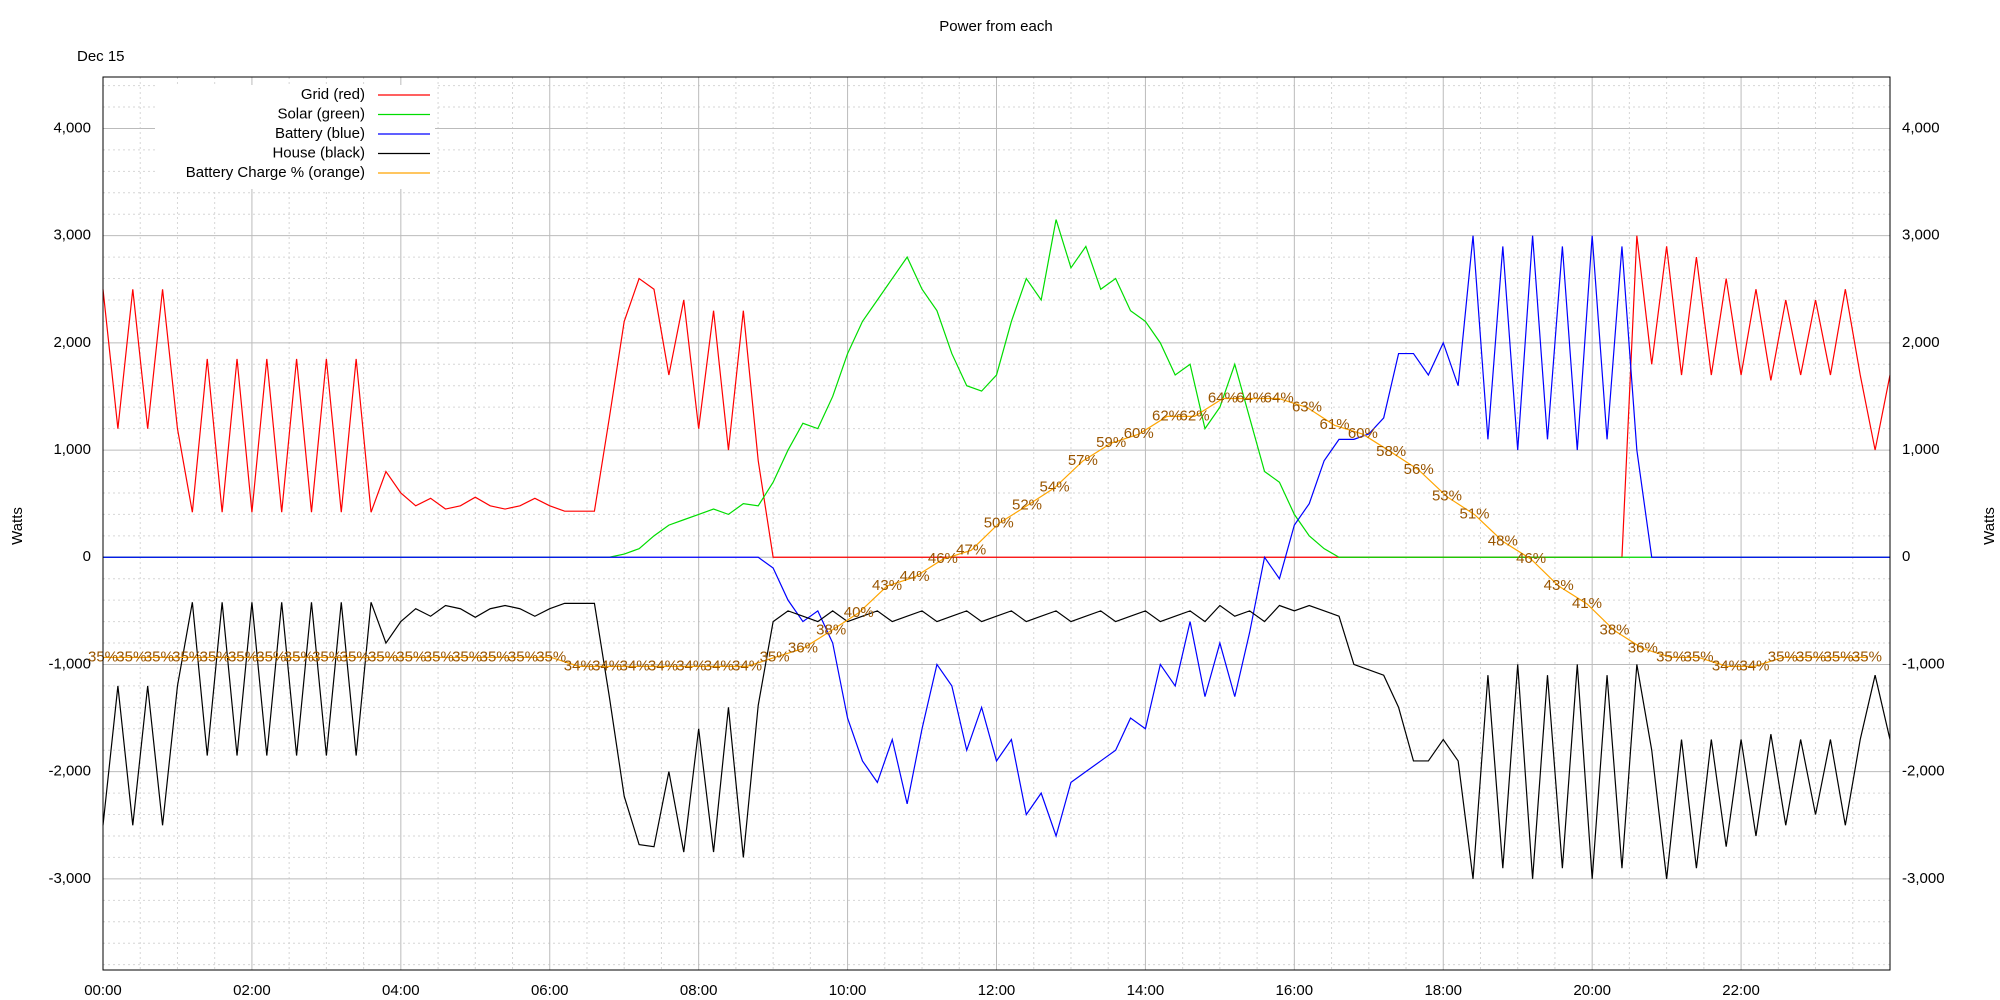 This screenshot has height=1000, width=2000. I want to click on x-tick-label: 08:00, so click(699, 990).